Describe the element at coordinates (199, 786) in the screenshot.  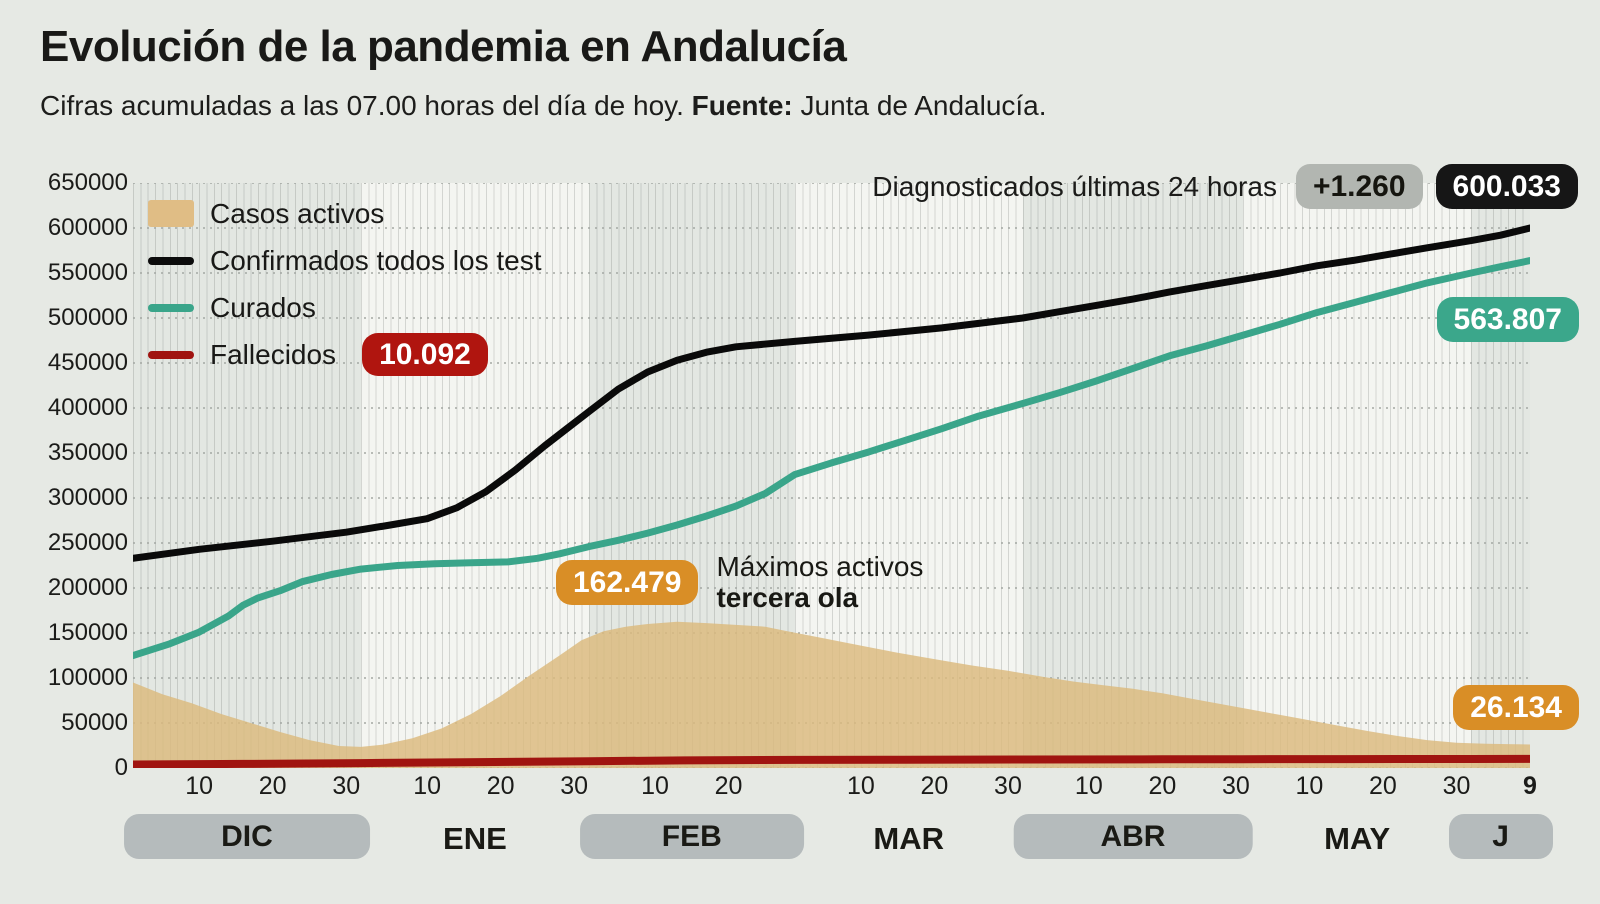
I see `x-tick-dic-10: 10` at that location.